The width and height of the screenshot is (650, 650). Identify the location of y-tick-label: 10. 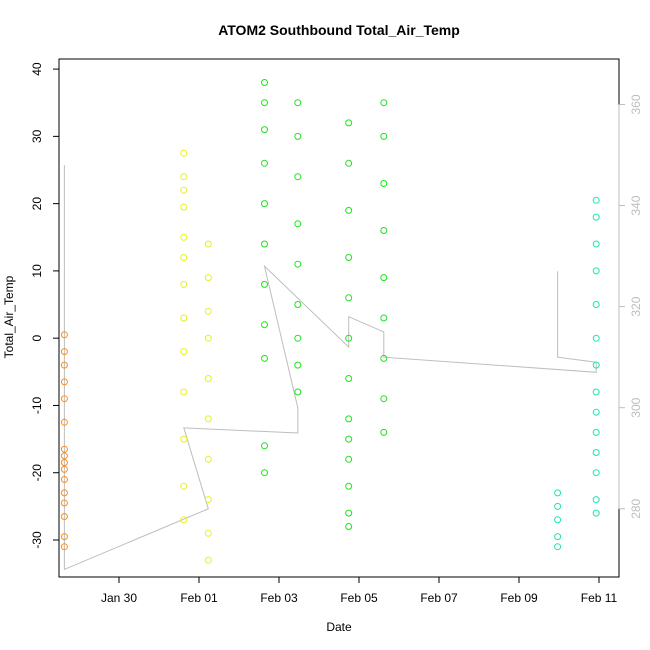
(37, 271).